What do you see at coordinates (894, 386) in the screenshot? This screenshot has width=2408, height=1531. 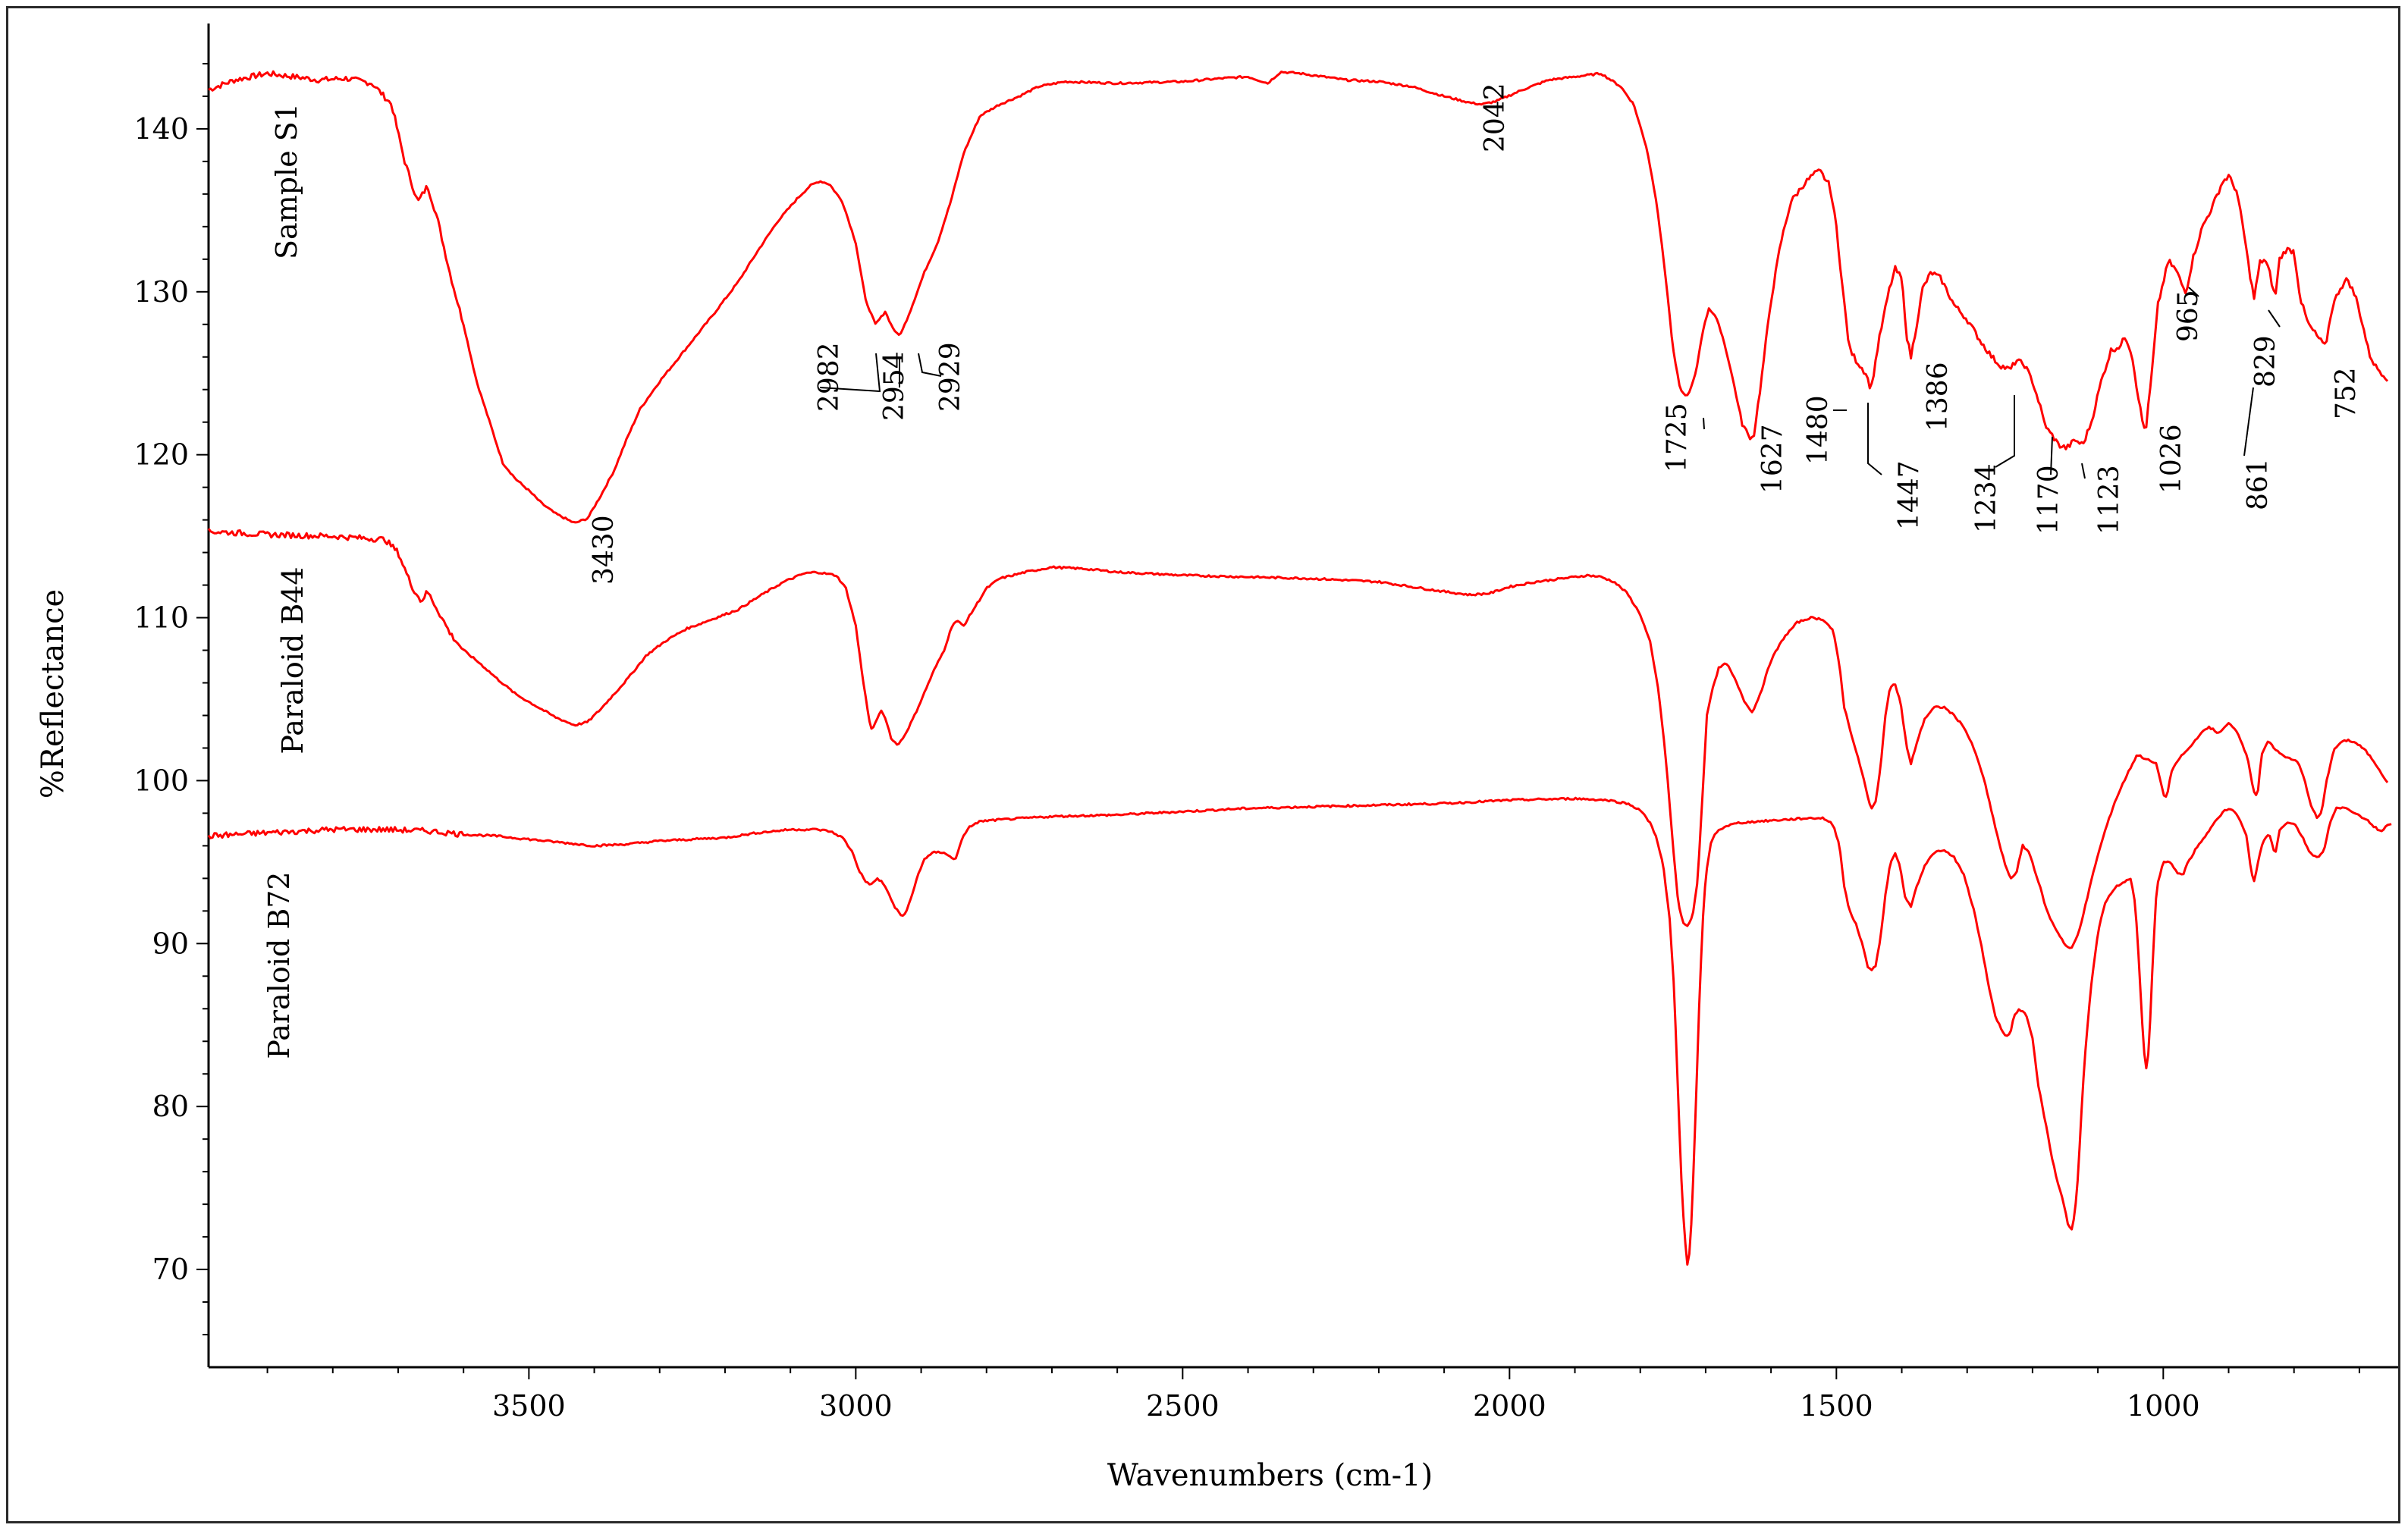 I see `peak-label: 2954` at bounding box center [894, 386].